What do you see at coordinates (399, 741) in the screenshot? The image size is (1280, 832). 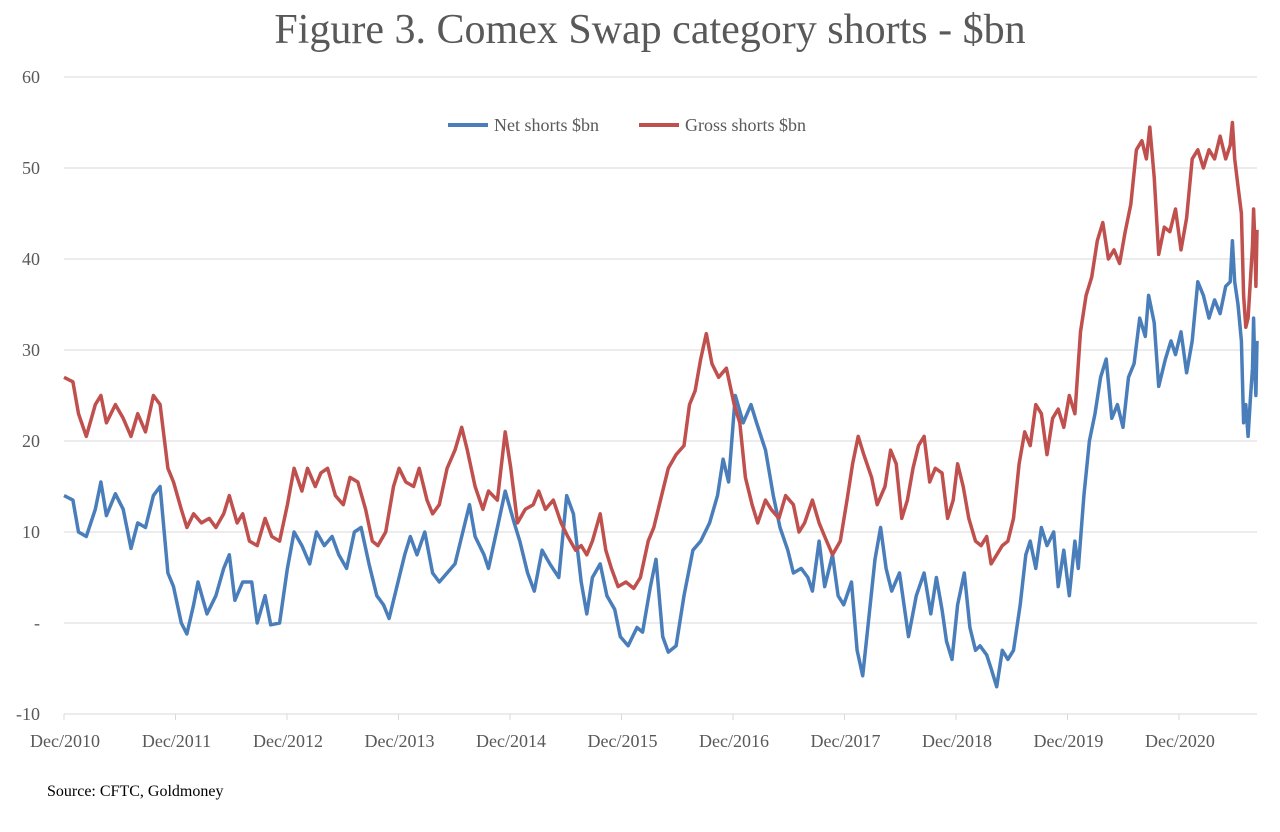 I see `x-tick-label: Dec/2013` at bounding box center [399, 741].